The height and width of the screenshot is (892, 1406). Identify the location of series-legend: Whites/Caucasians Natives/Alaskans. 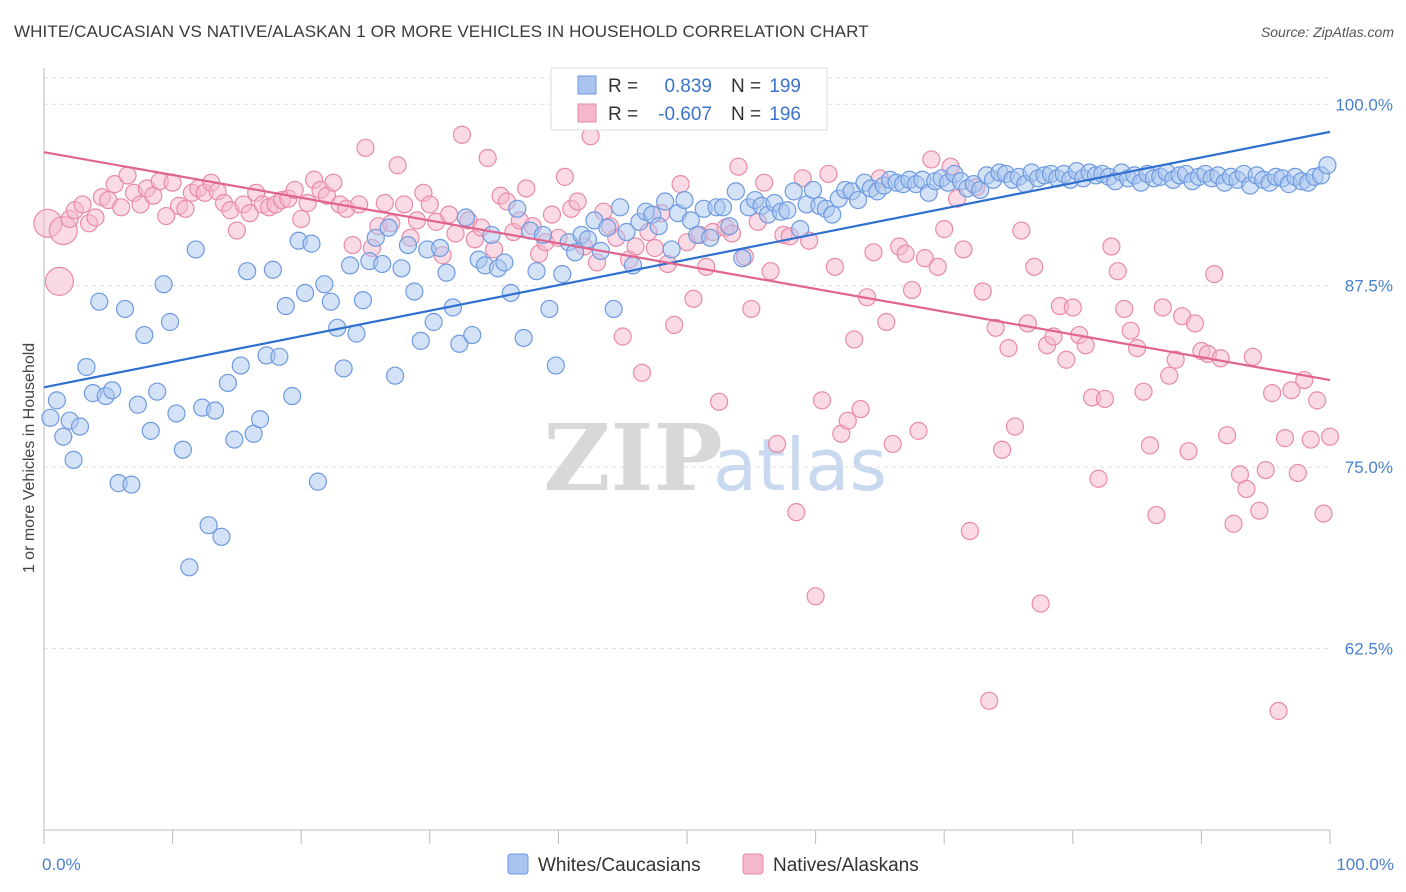
(713, 864).